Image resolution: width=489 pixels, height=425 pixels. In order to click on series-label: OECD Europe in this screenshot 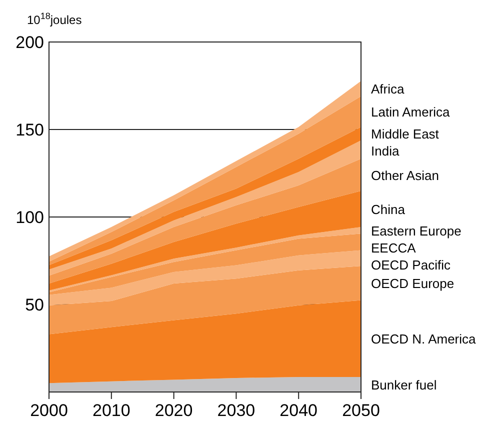, I will do `click(412, 284)`.